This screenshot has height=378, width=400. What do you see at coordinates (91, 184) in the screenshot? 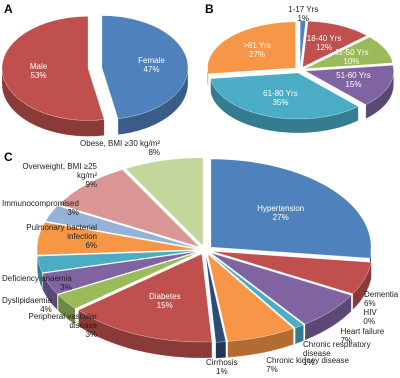
I see `value-label: 9%` at bounding box center [91, 184].